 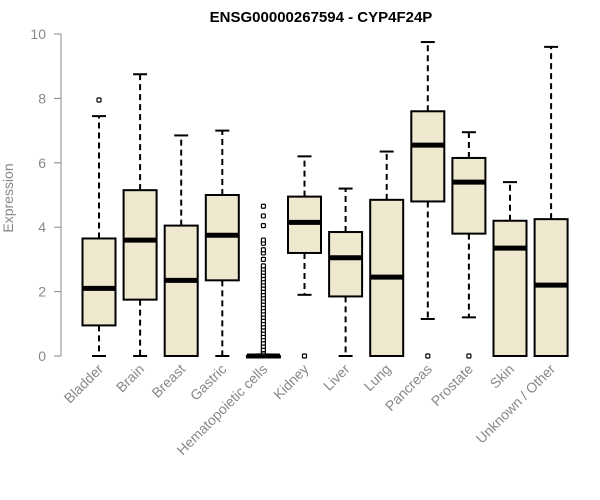 What do you see at coordinates (99, 227) in the screenshot?
I see `box-bladder` at bounding box center [99, 227].